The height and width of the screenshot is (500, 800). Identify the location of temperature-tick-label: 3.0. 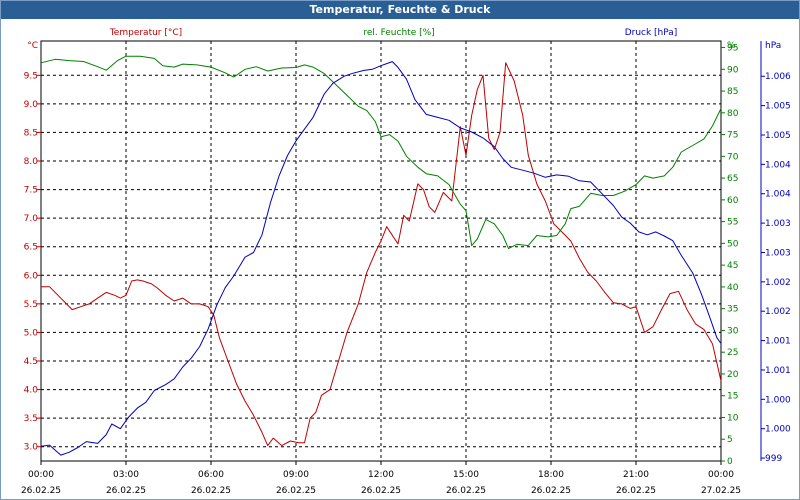
(31, 448).